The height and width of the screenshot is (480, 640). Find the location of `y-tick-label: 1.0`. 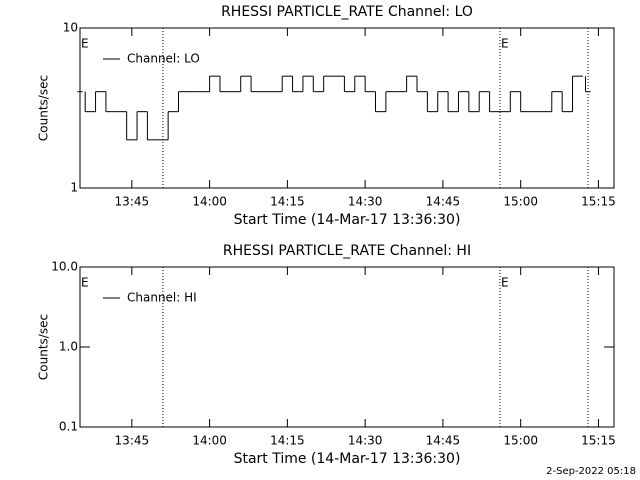

y-tick-label: 1.0 is located at coordinates (68, 347).